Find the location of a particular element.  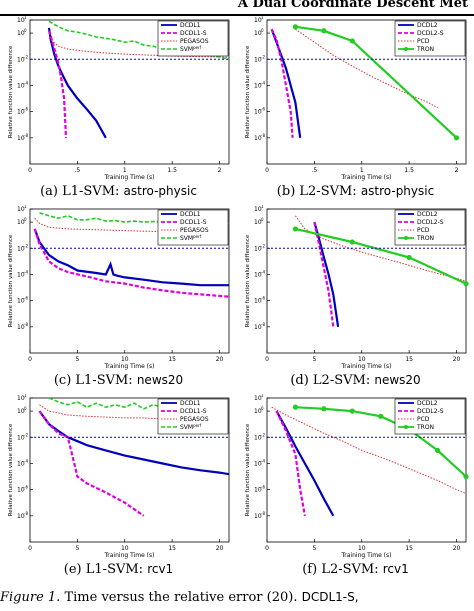

legend-marker is located at coordinates (406, 427).